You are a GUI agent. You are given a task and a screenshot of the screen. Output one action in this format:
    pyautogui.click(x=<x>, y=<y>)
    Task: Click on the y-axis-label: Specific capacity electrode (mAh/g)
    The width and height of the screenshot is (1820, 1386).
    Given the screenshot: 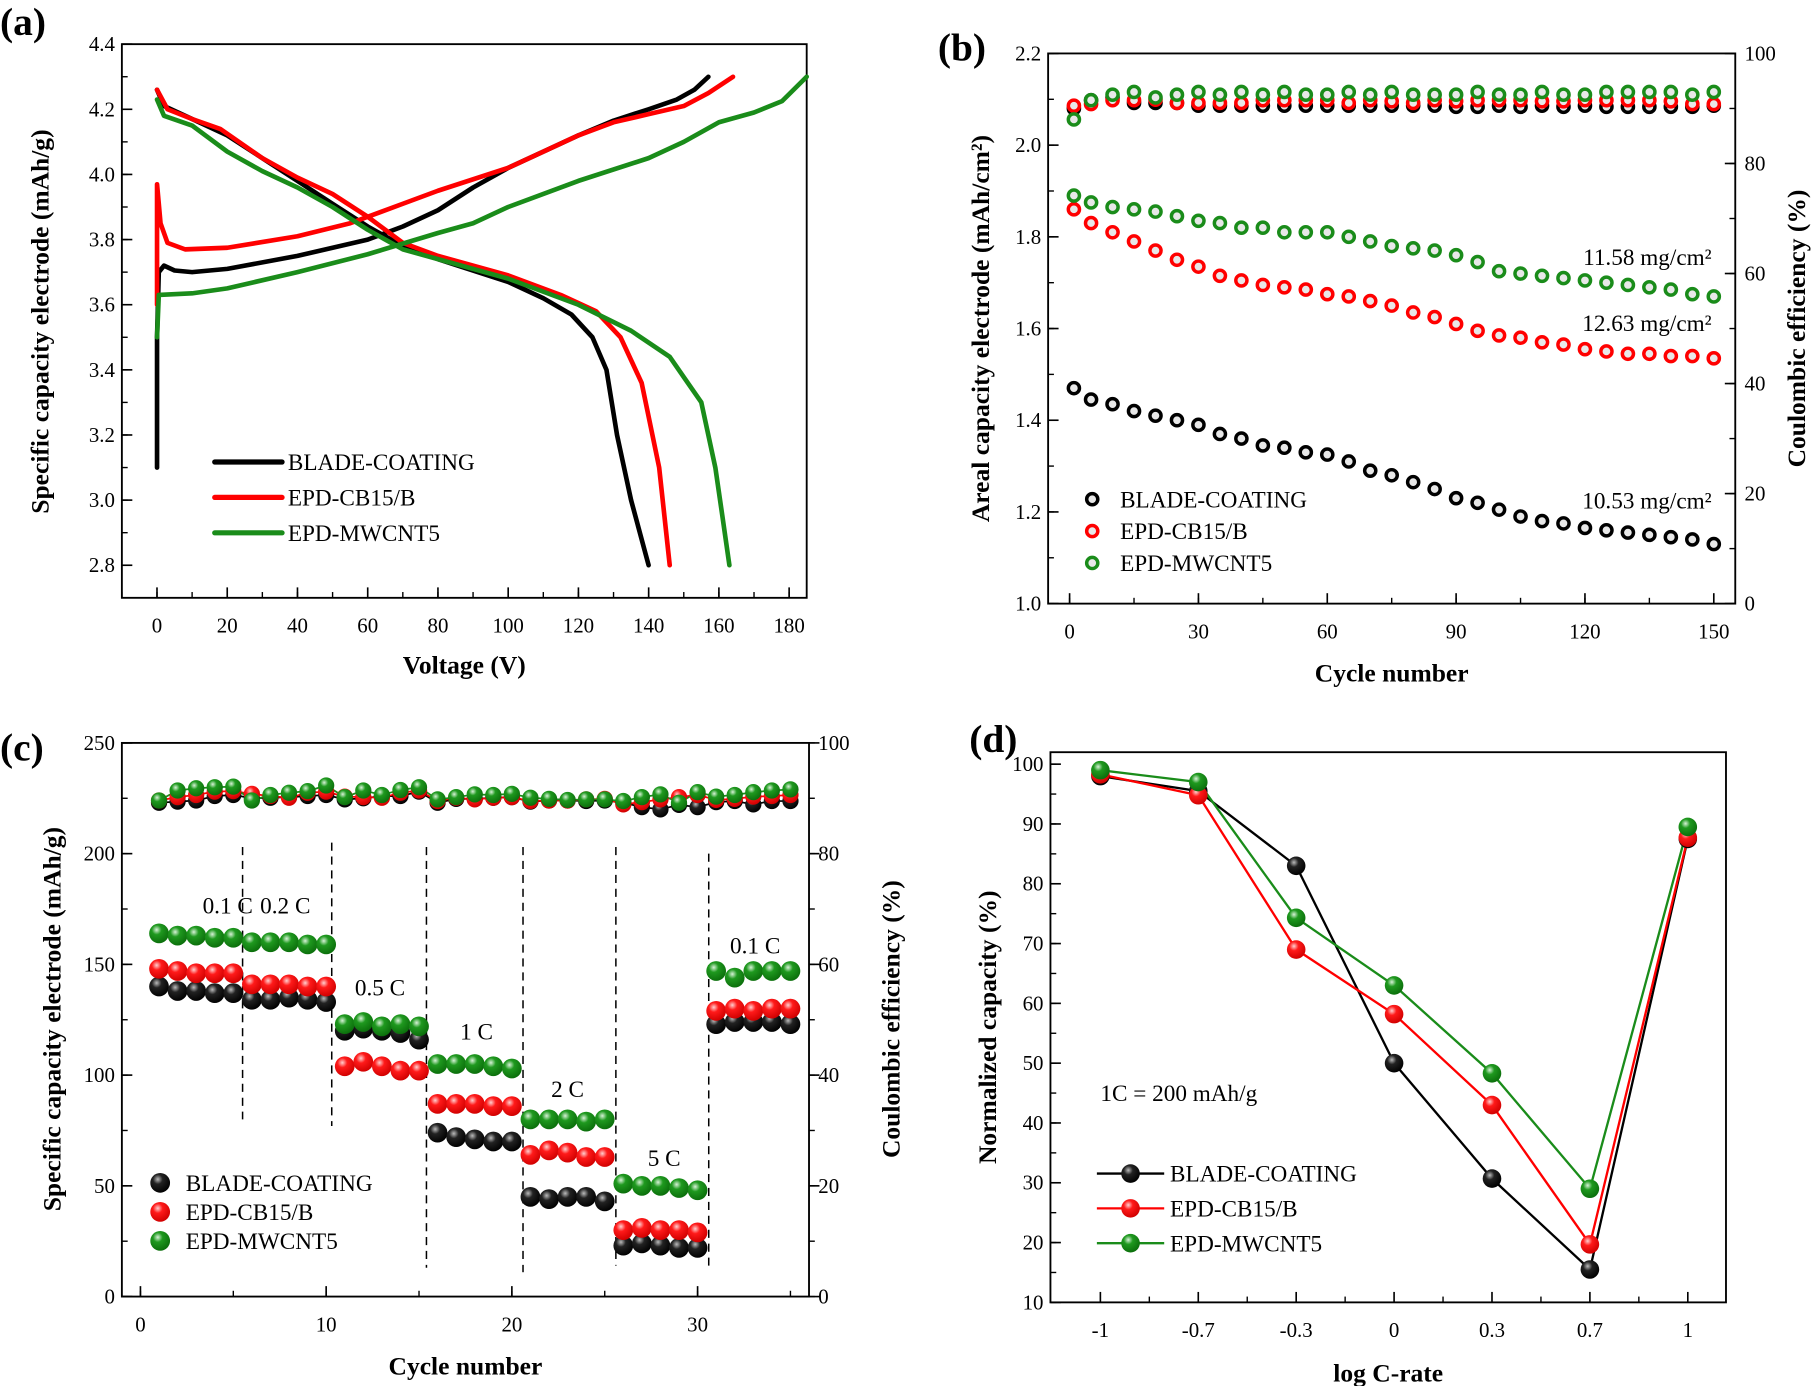 What is the action you would take?
    pyautogui.click(x=51, y=1019)
    